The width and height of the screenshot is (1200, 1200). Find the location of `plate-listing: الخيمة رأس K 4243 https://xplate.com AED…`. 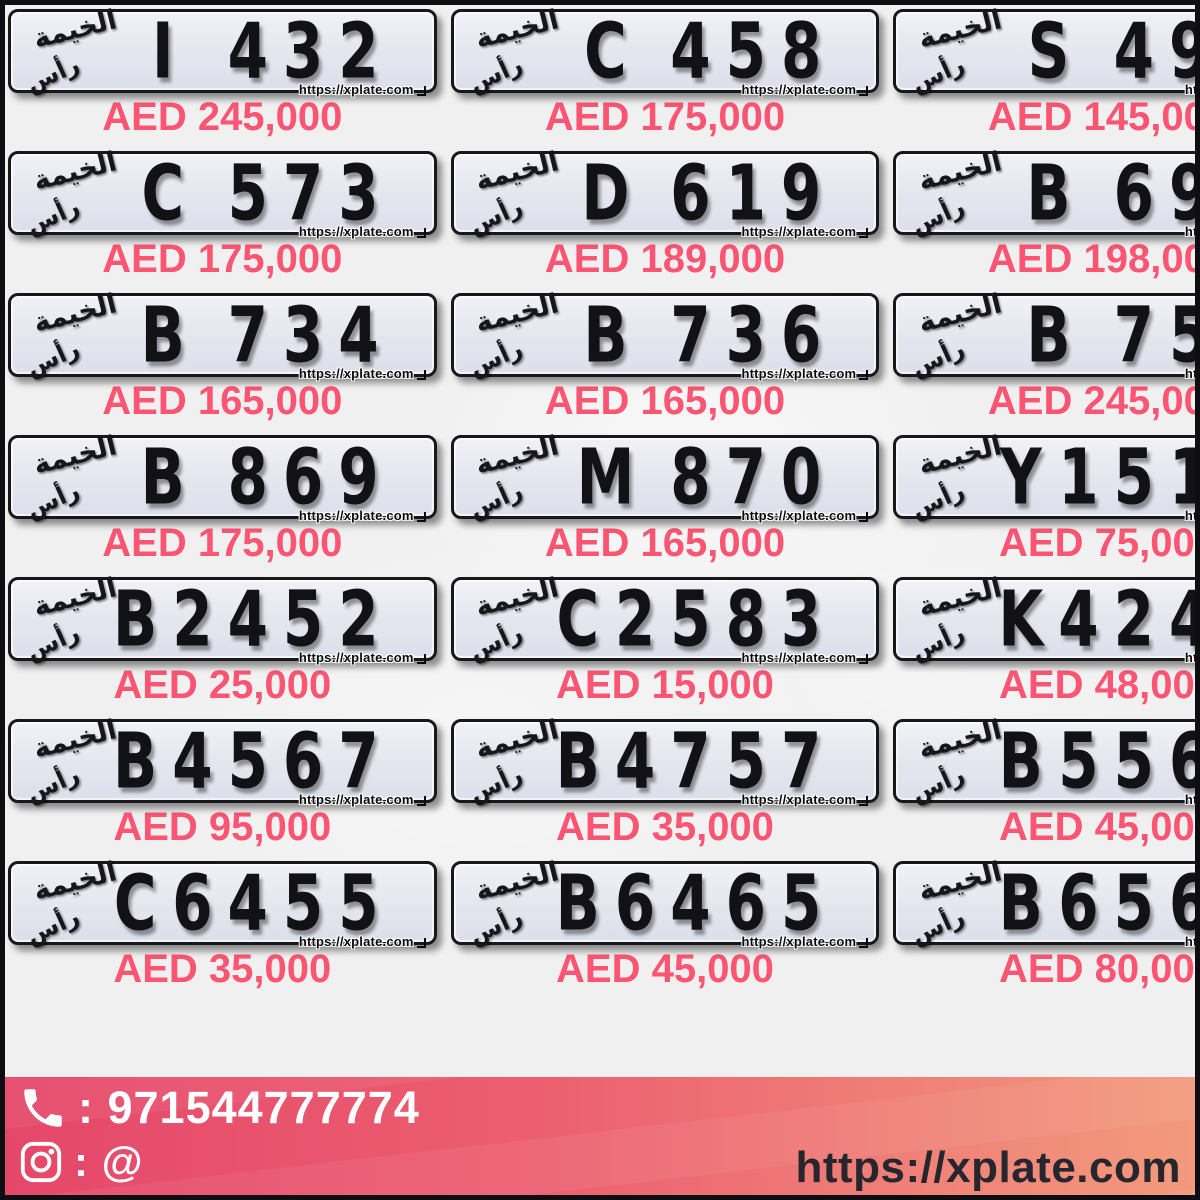

plate-listing: الخيمة رأس K 4243 https://xplate.com AED… is located at coordinates (1044, 639).